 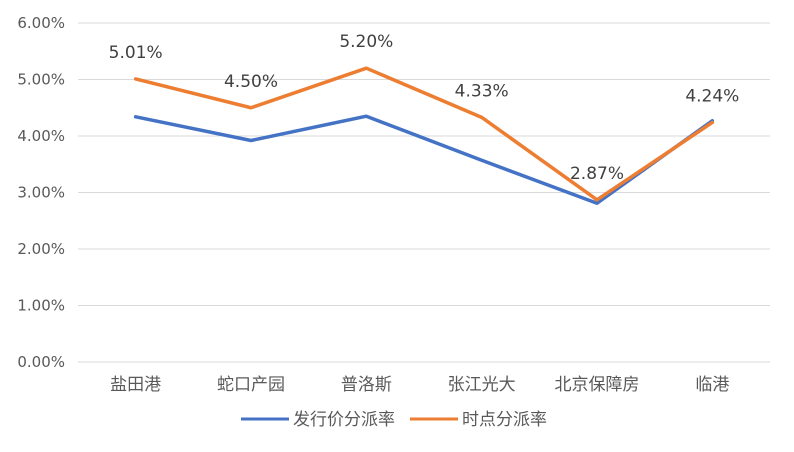 I want to click on data-label: 4.24%, so click(x=712, y=96).